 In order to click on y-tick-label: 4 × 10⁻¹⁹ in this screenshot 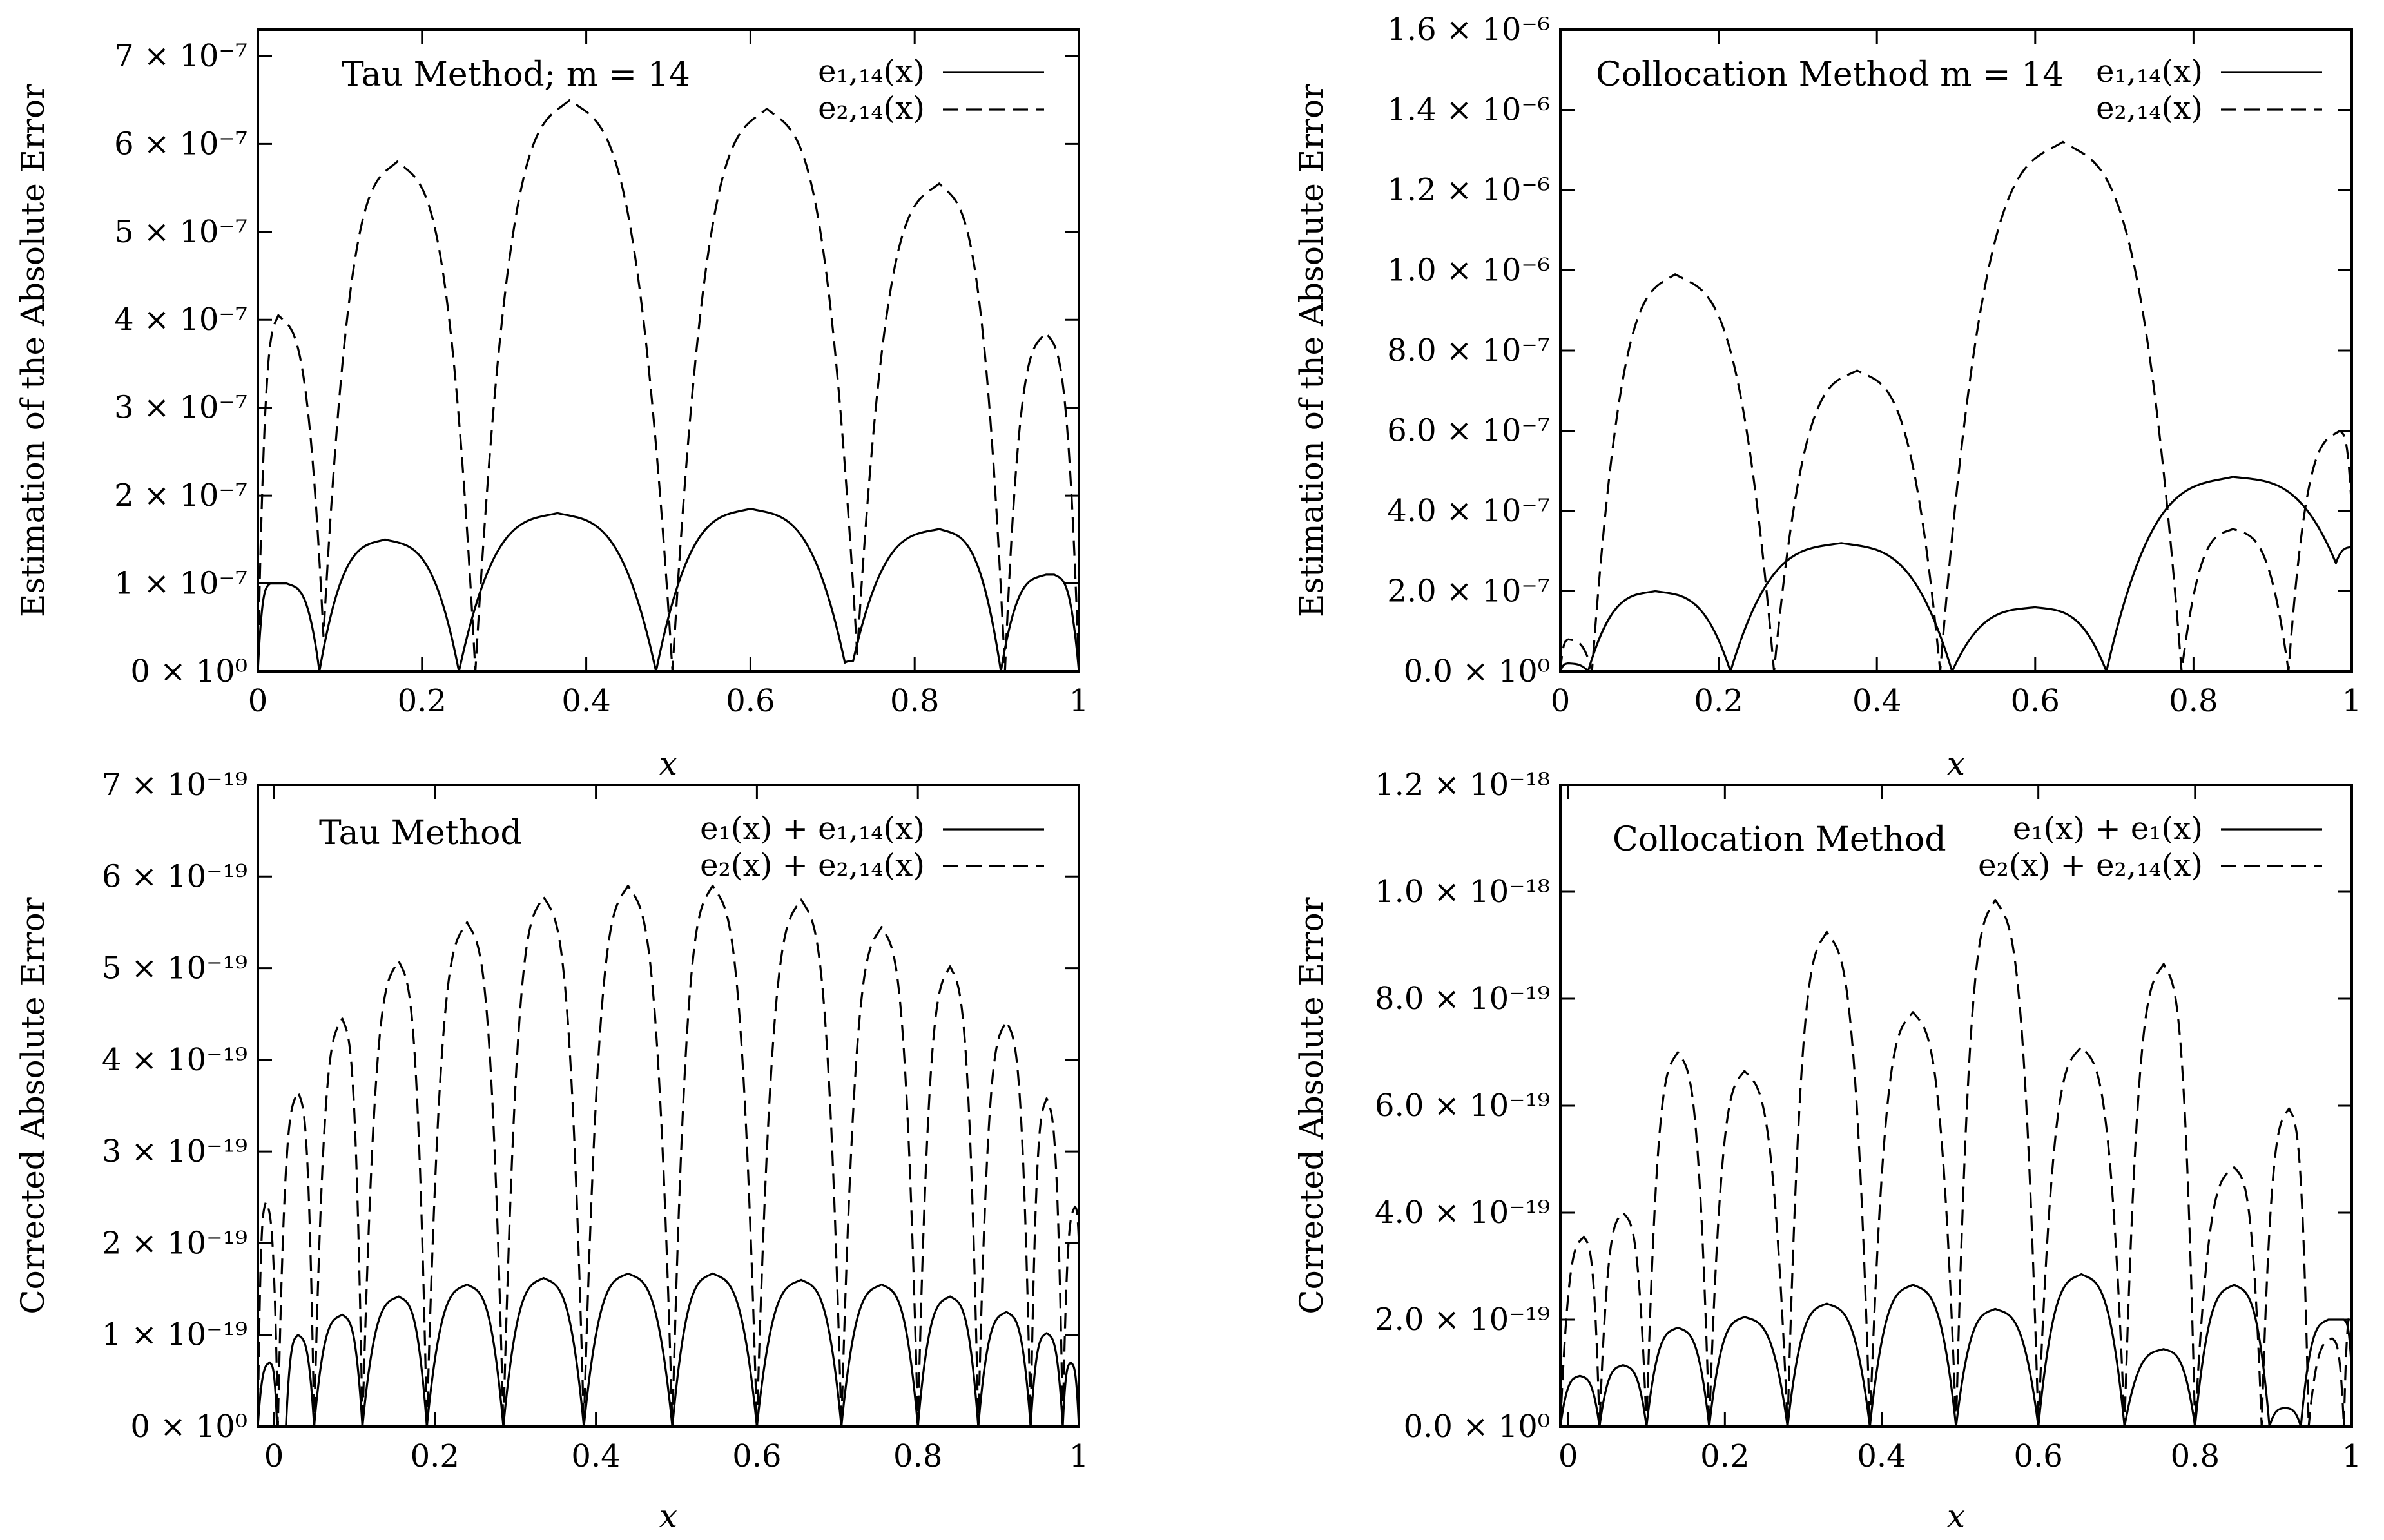, I will do `click(174, 1060)`.